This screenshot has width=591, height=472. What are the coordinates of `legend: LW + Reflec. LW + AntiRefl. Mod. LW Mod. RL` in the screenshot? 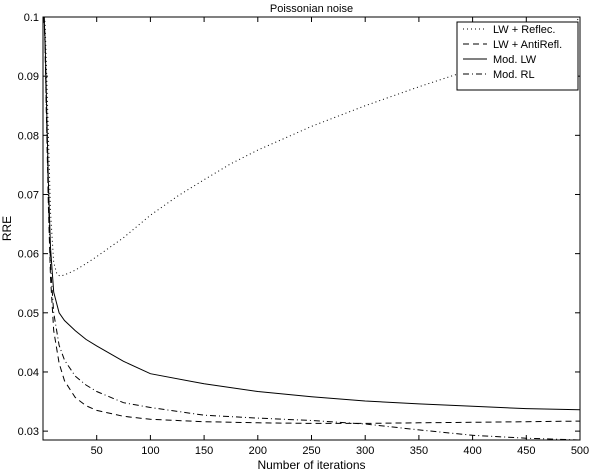 It's located at (517, 56).